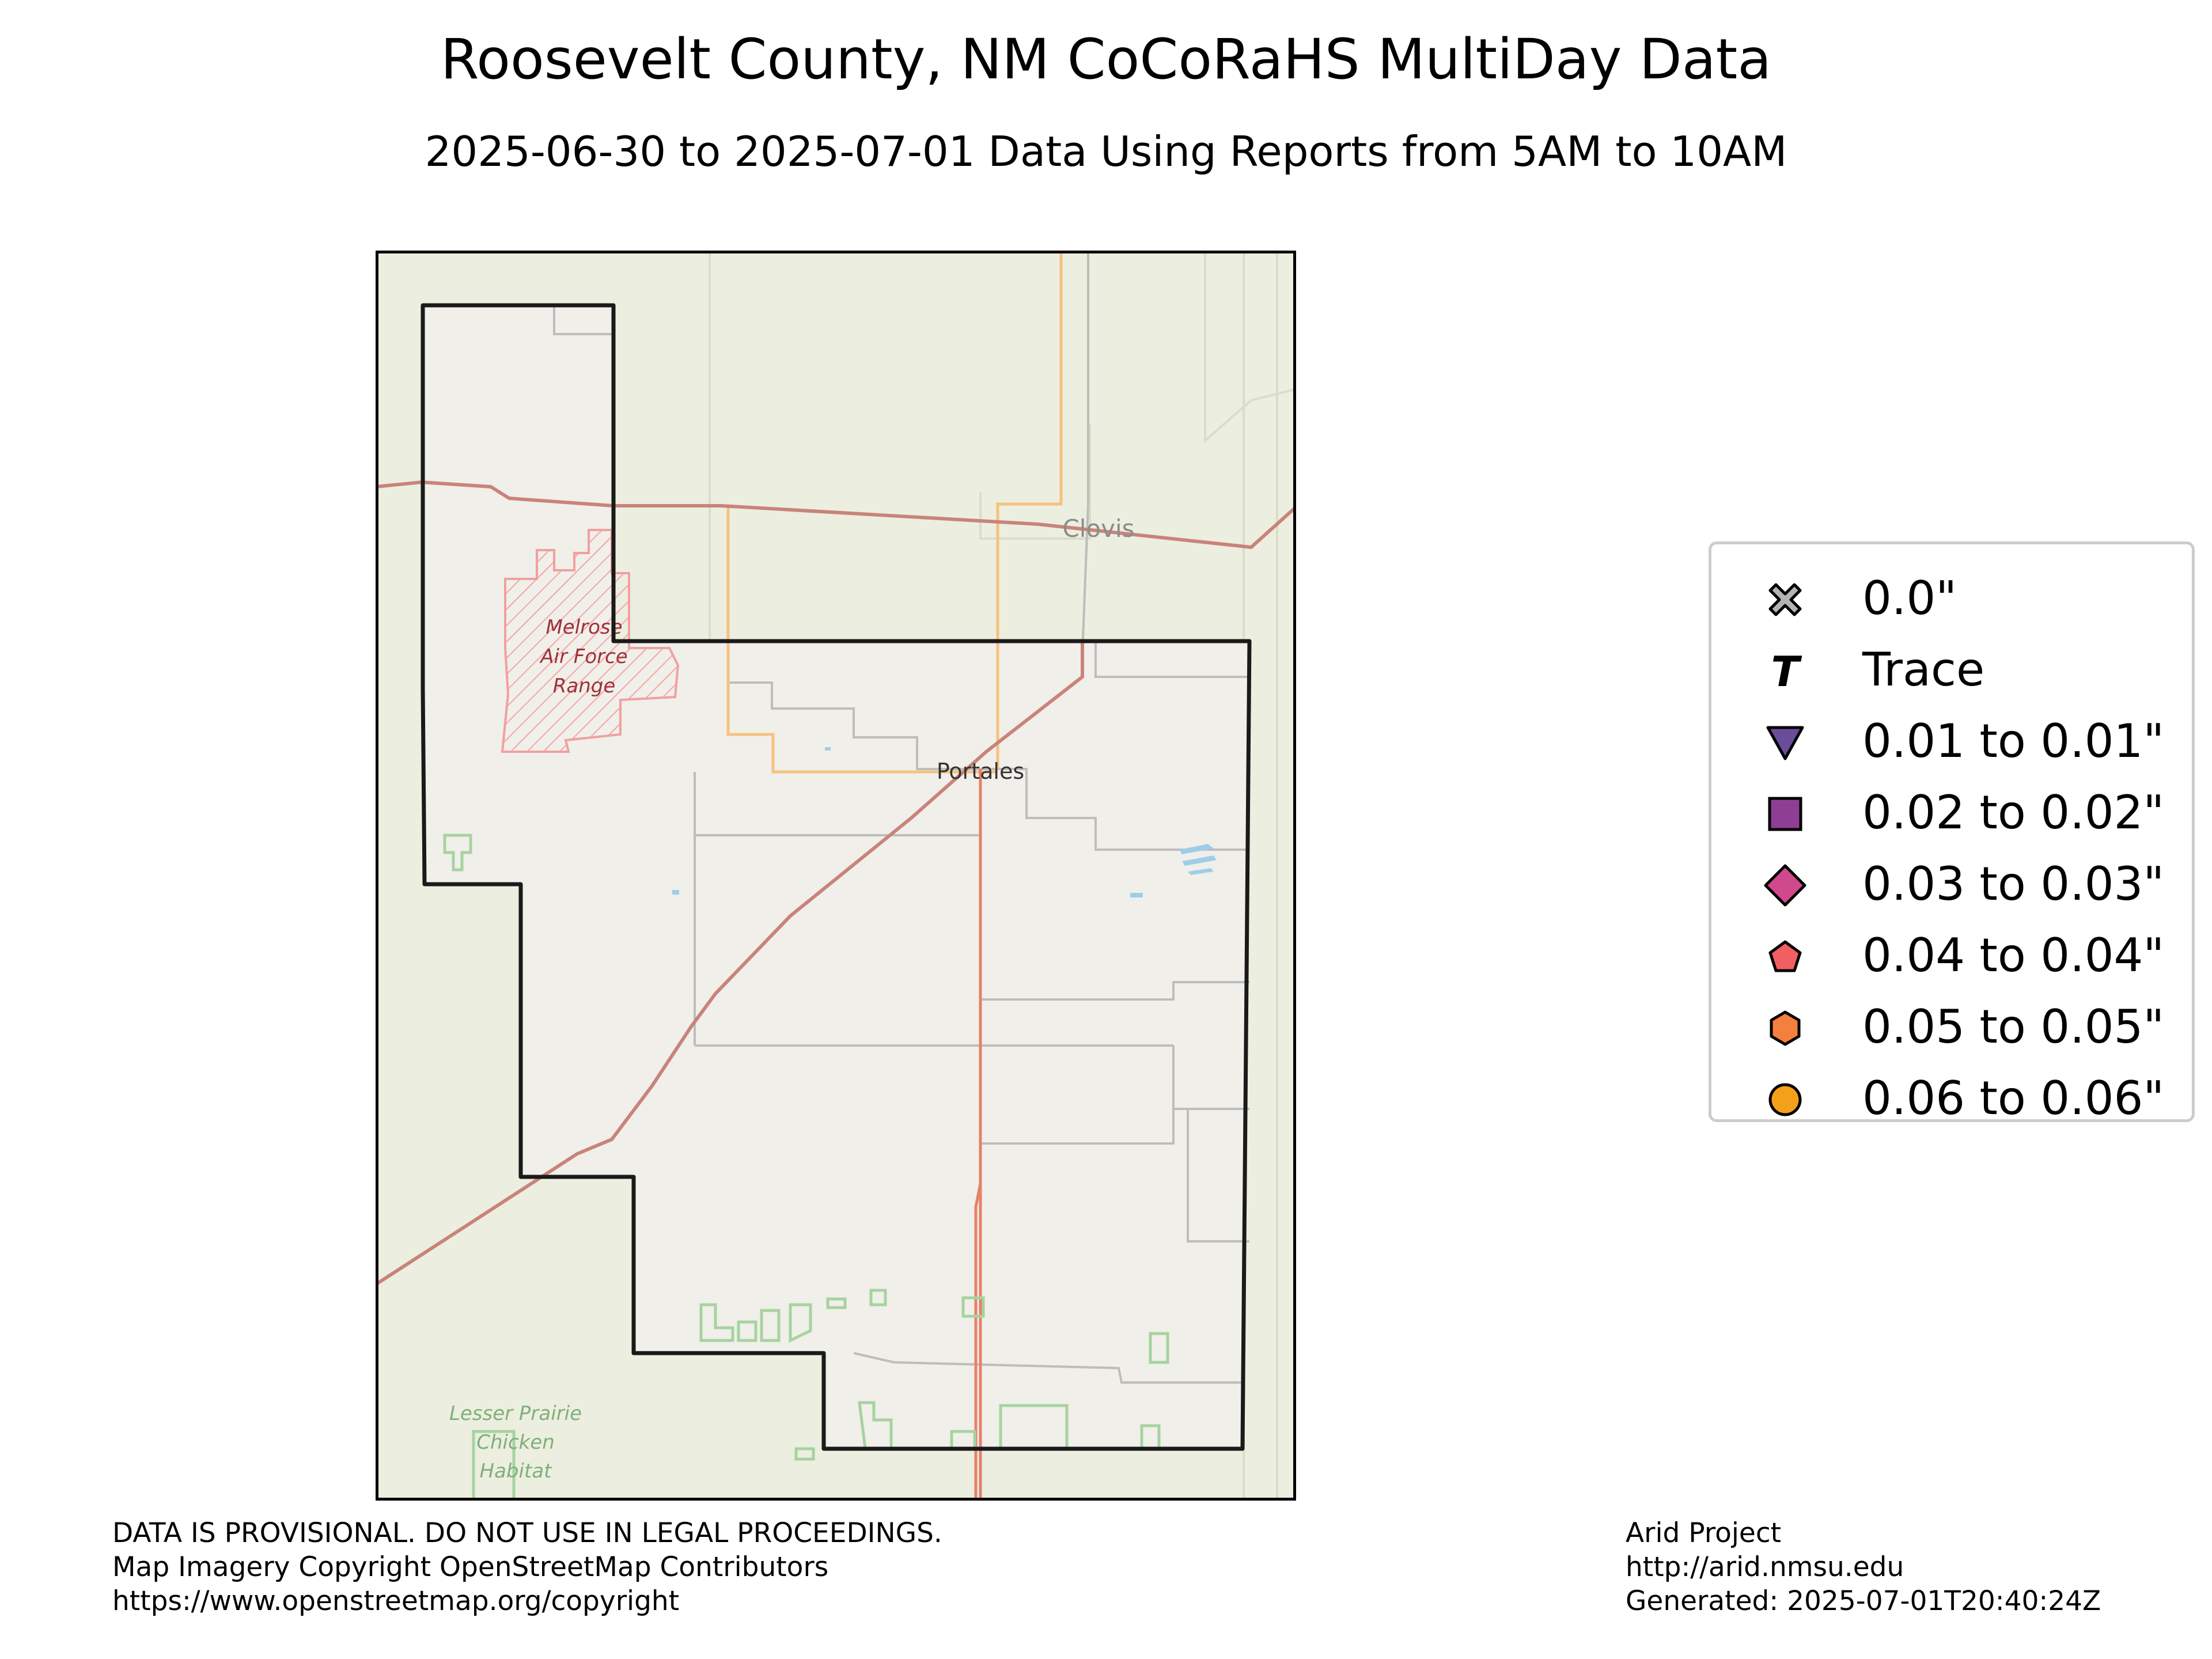  I want to click on military-range-area, so click(590, 641).